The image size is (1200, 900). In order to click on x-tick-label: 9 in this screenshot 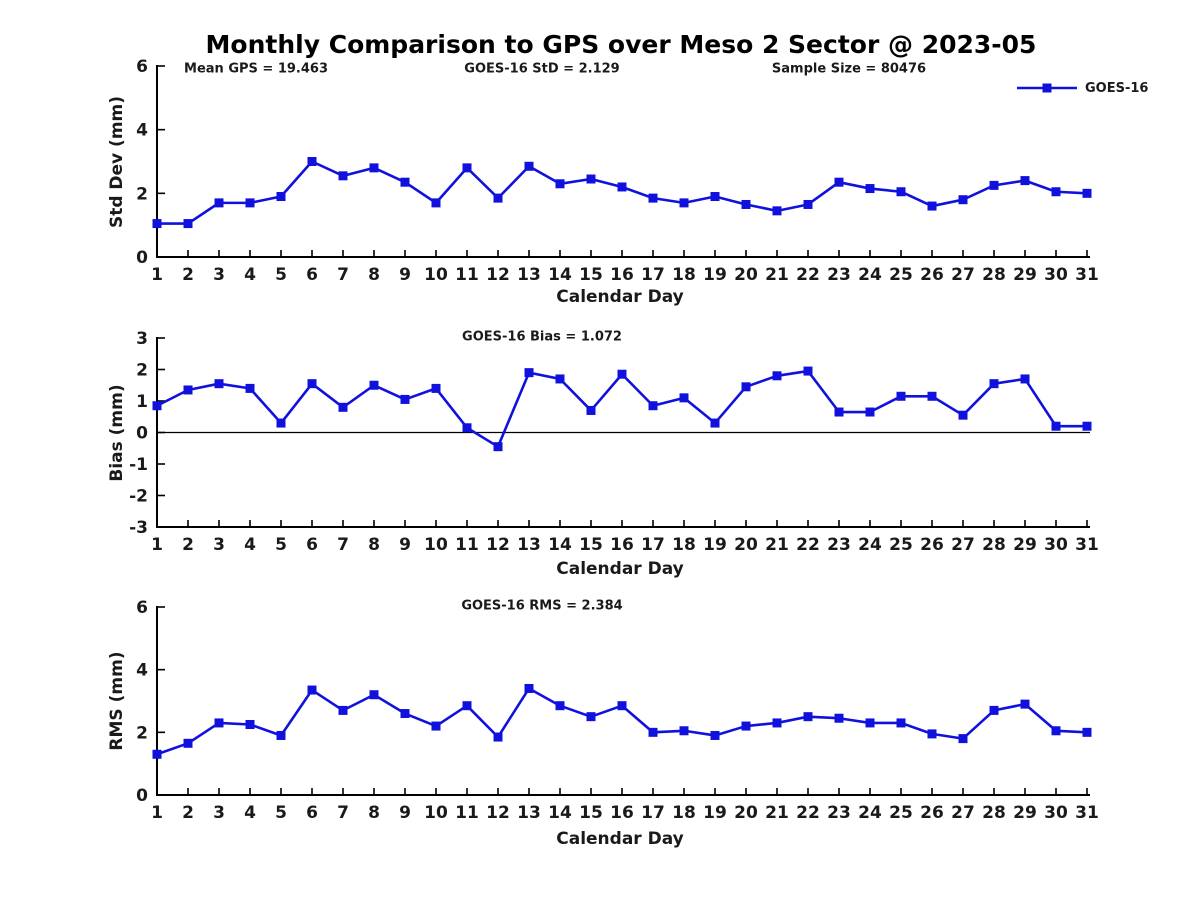, I will do `click(405, 545)`.